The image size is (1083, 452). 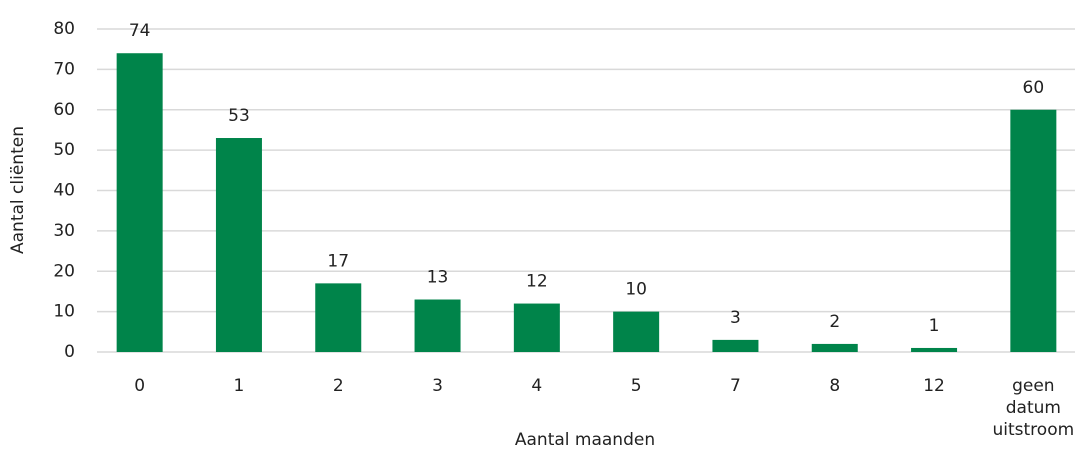 What do you see at coordinates (1033, 408) in the screenshot?
I see `x-tick-label: geen datum uitstroom` at bounding box center [1033, 408].